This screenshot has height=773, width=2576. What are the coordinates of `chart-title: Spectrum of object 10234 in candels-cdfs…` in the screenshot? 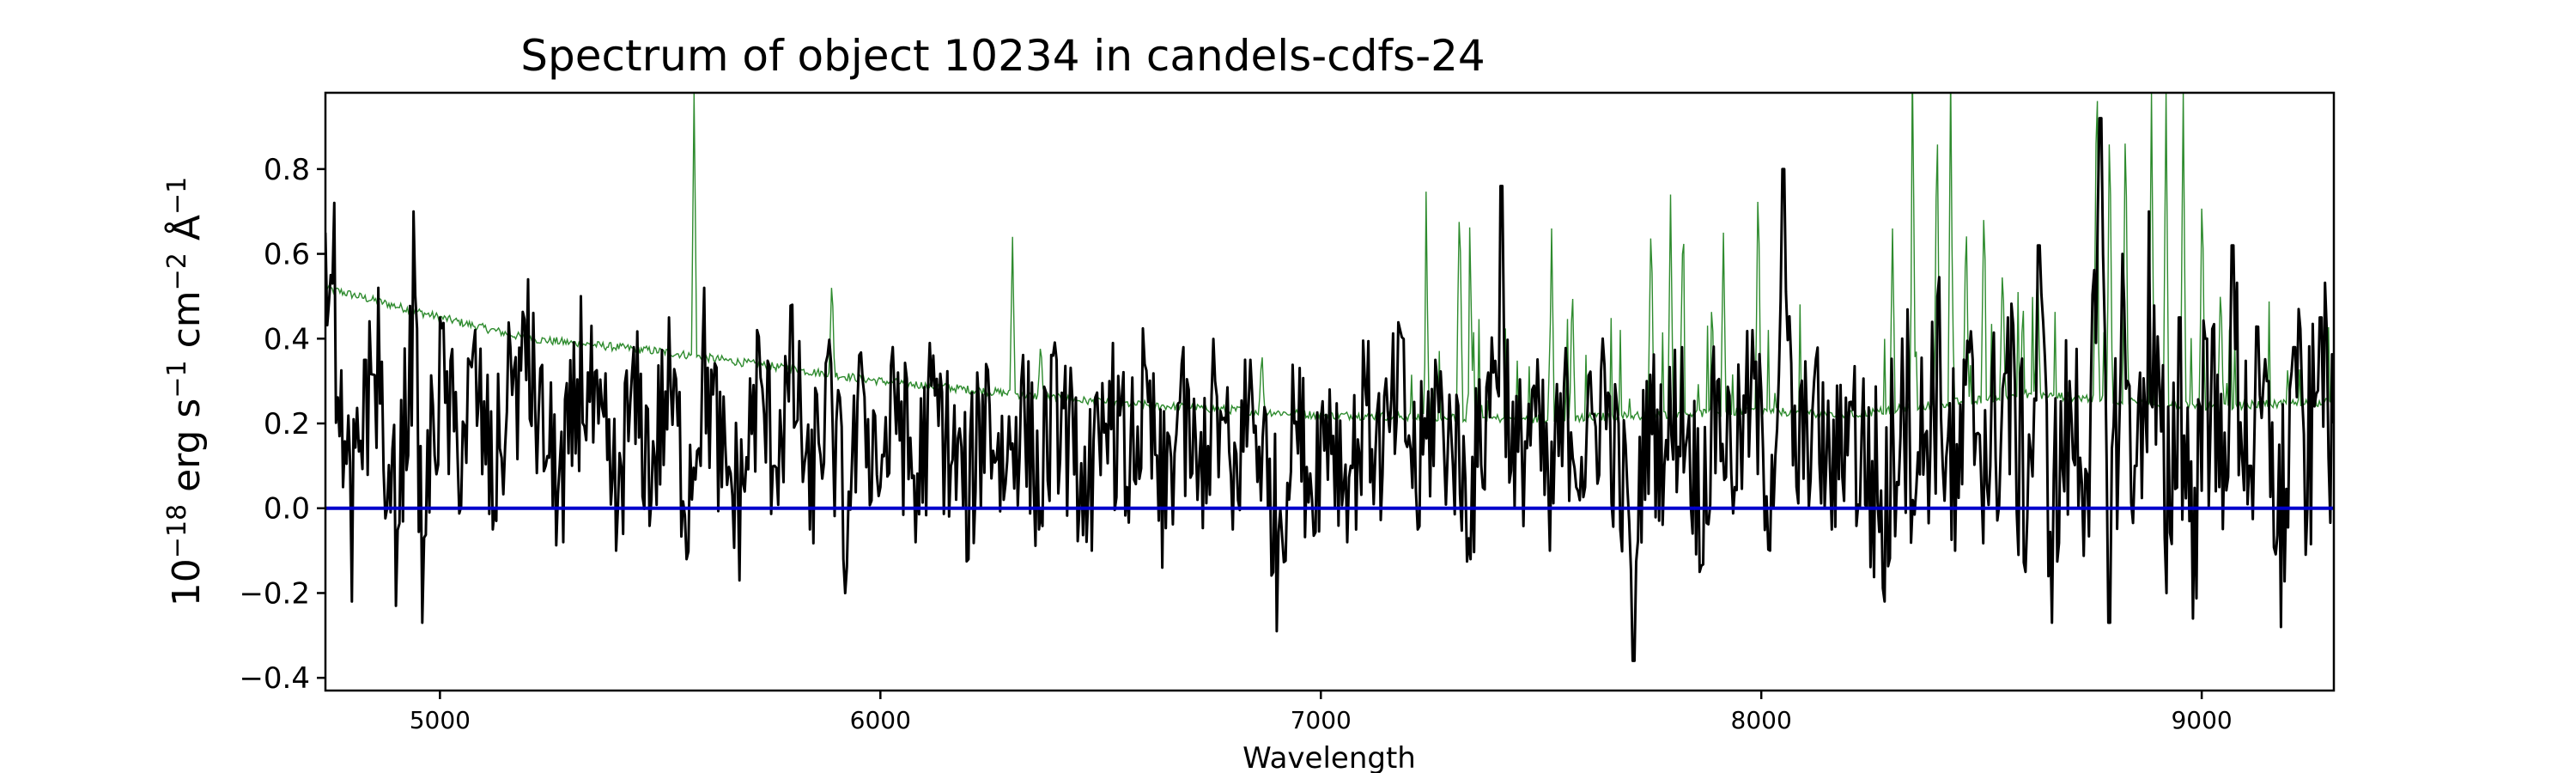 It's located at (1002, 56).